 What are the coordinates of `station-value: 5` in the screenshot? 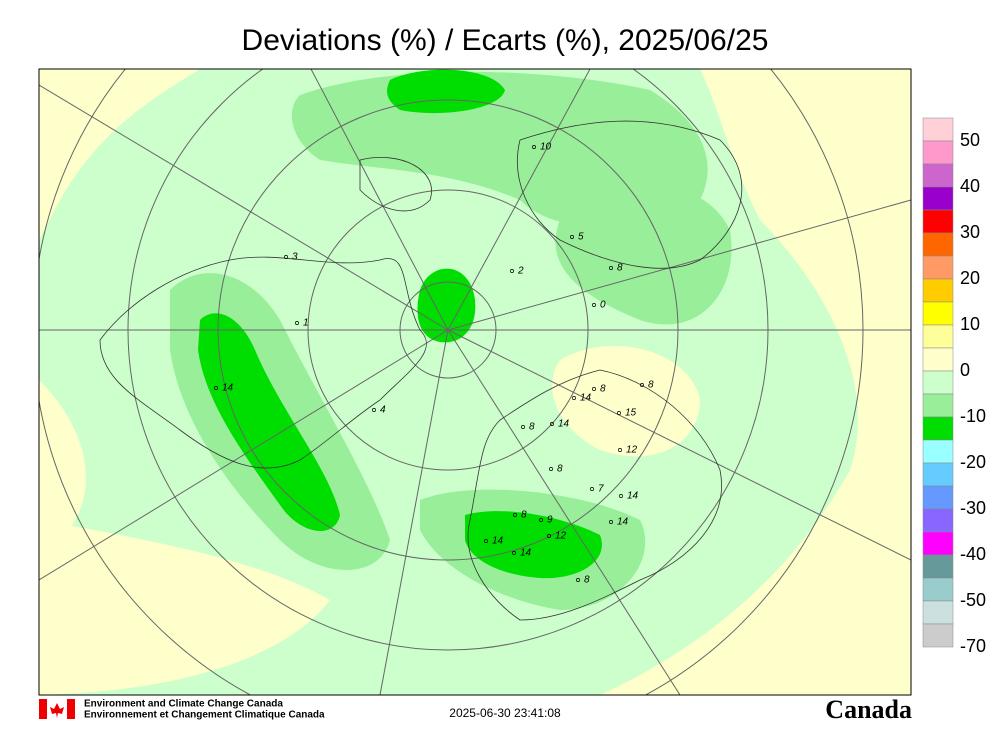 It's located at (581, 237).